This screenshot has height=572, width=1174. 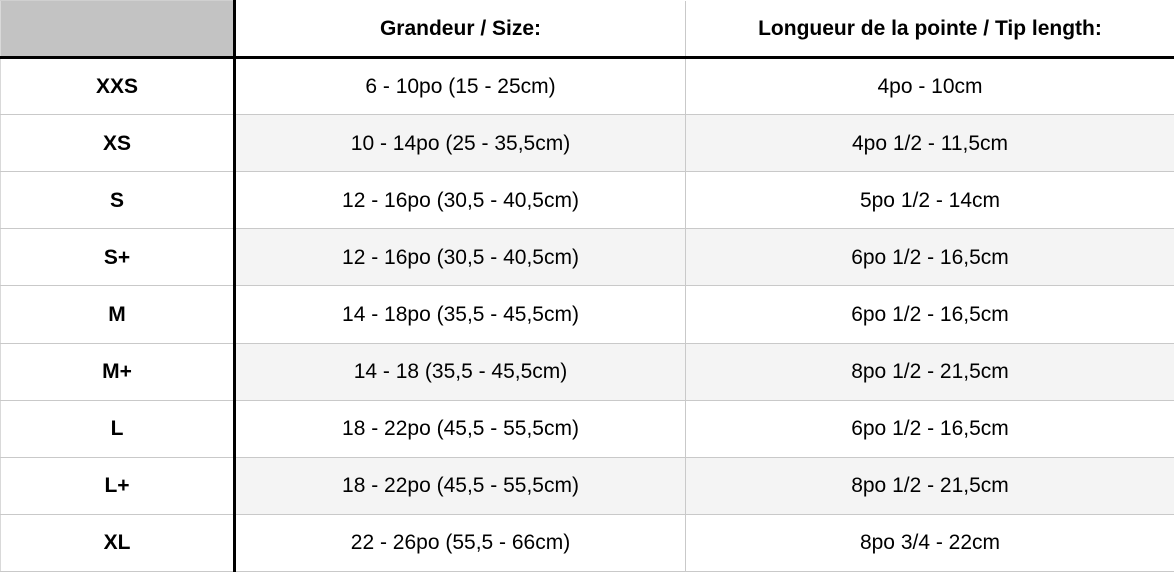 What do you see at coordinates (118, 372) in the screenshot?
I see `cell-size: M+` at bounding box center [118, 372].